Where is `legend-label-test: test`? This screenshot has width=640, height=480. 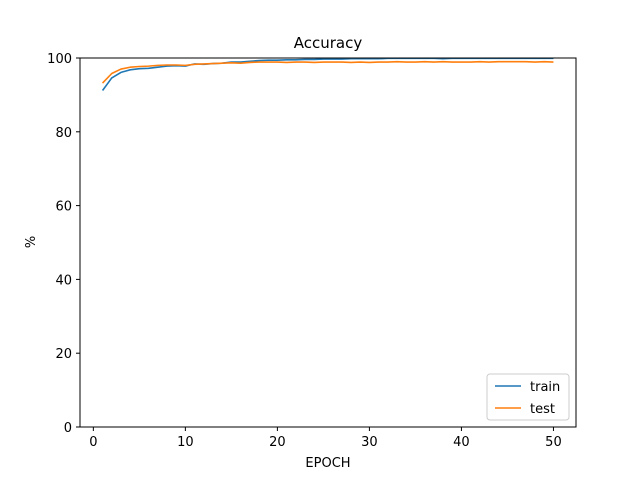
legend-label-test: test is located at coordinates (542, 409).